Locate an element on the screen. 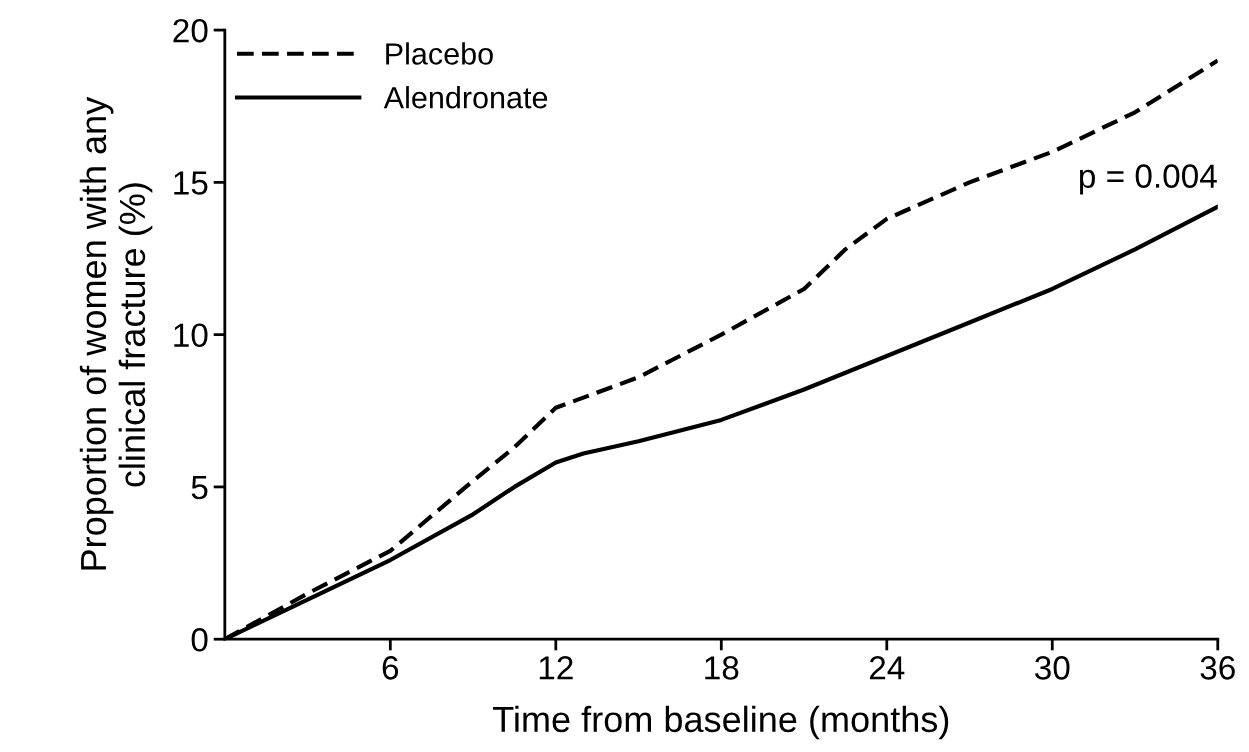  y-tick-label: 20 is located at coordinates (190, 30).